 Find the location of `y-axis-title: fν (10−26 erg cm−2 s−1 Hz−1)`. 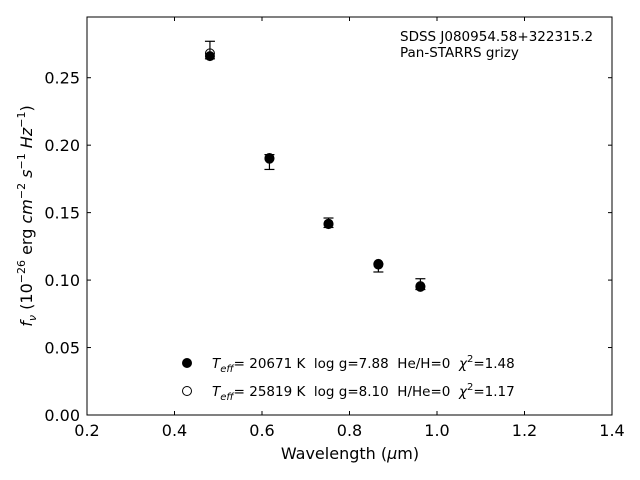

y-axis-title: fν (10−26 erg cm−2 s−1 Hz−1) is located at coordinates (27, 215).